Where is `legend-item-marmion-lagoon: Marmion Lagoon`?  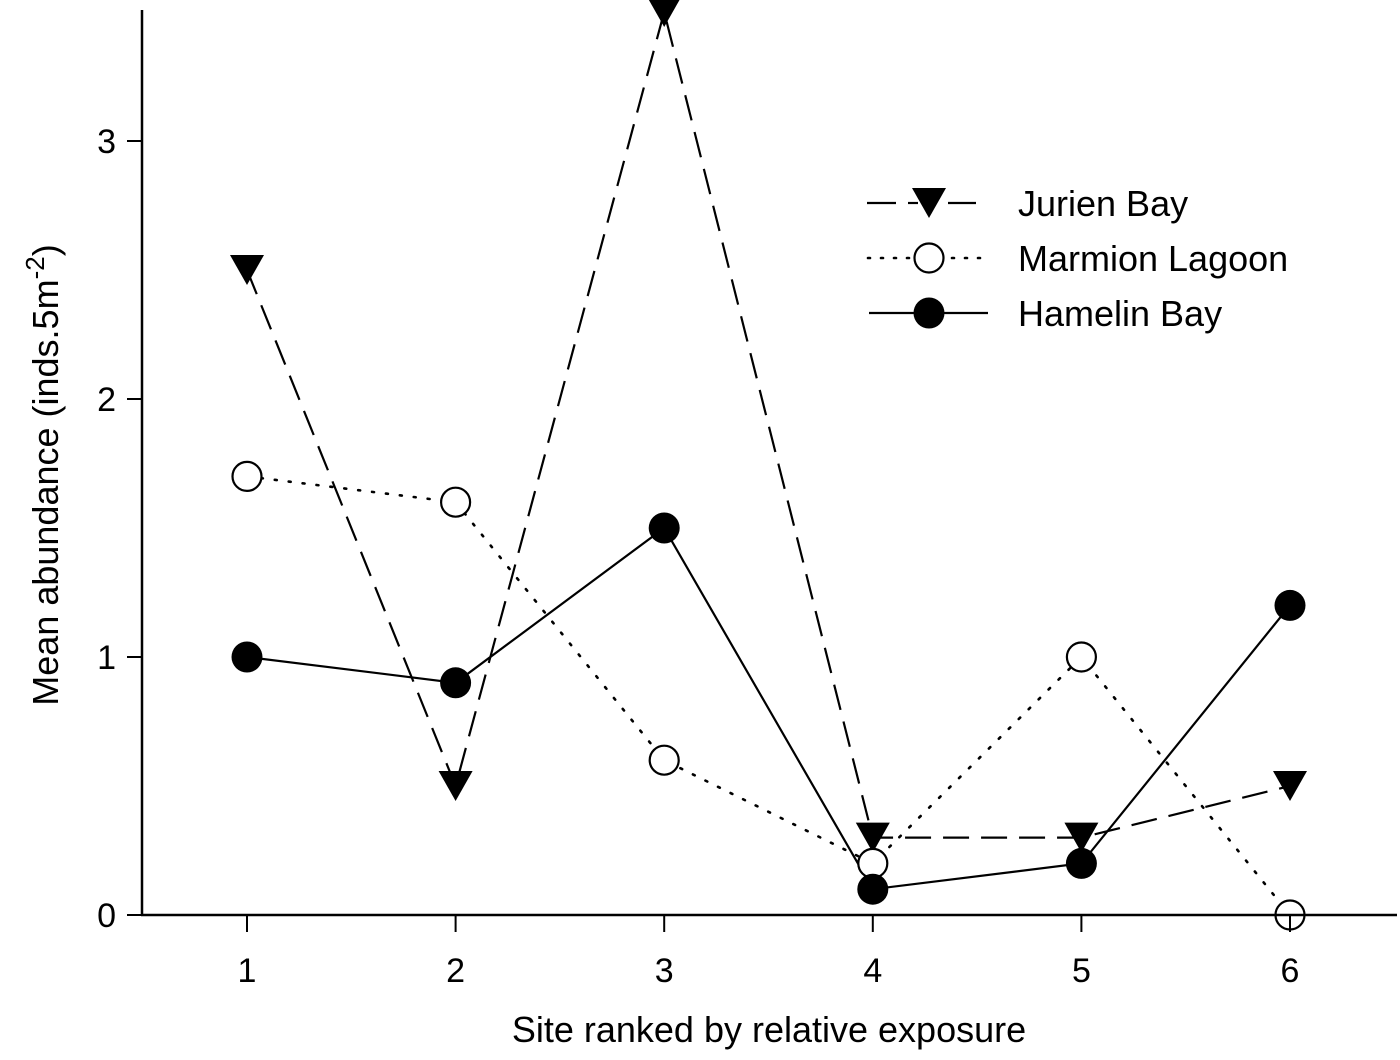
legend-item-marmion-lagoon: Marmion Lagoon is located at coordinates (1077, 258).